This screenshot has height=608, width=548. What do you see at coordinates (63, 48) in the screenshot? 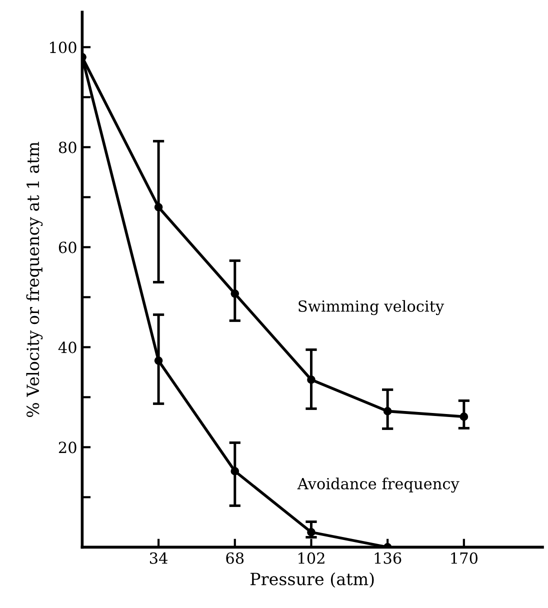
I see `y-tick-label: 100` at bounding box center [63, 48].